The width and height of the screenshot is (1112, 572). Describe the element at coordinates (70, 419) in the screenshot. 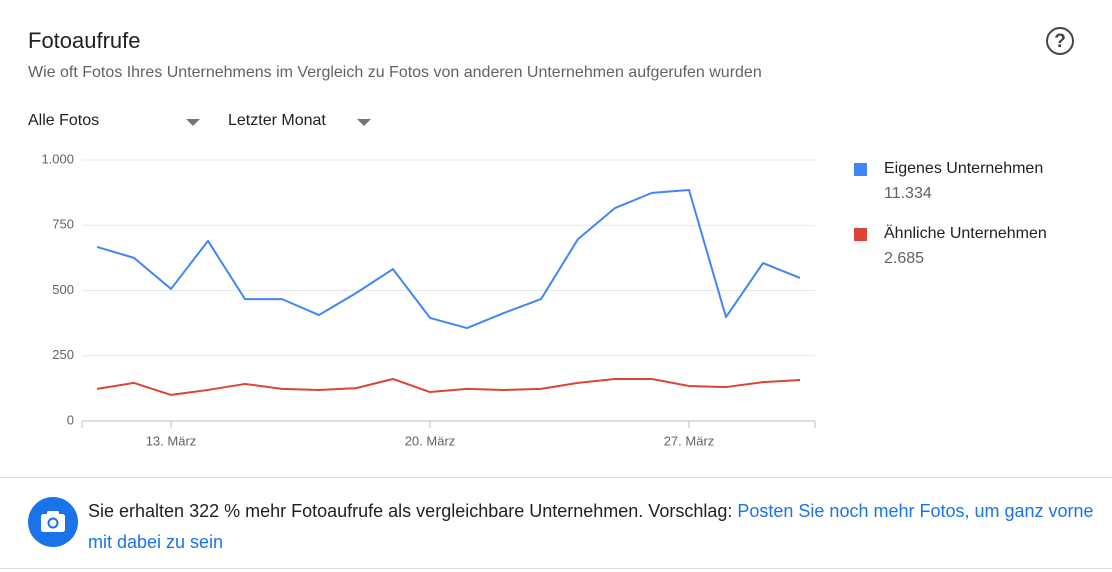

I see `y-tick-label: 0` at that location.